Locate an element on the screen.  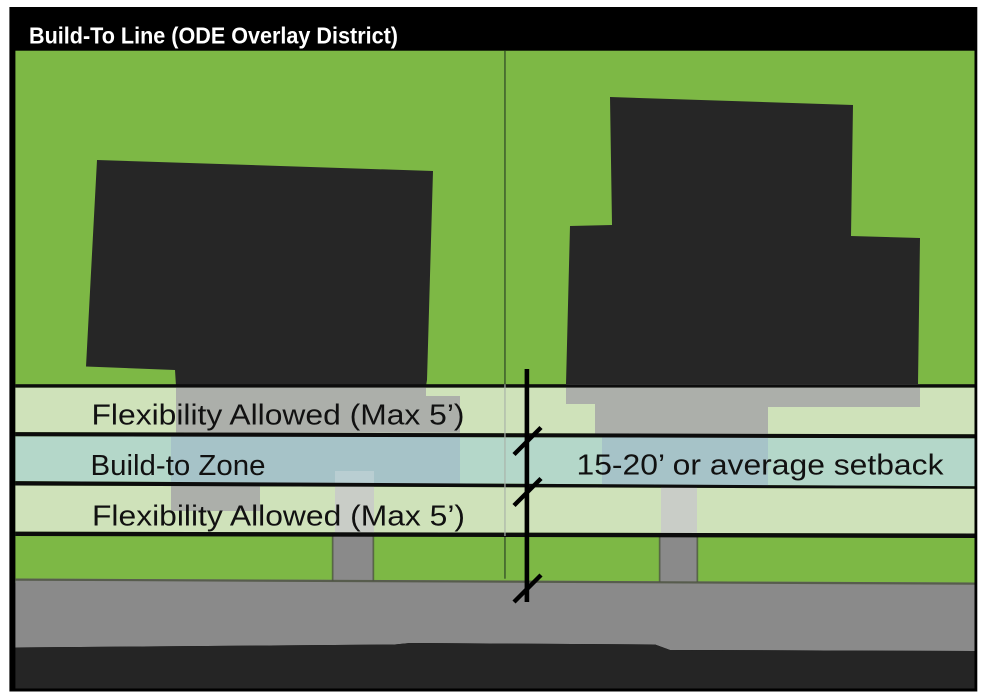
svg-text: 15-20’ or average setback is located at coordinates (761, 466).